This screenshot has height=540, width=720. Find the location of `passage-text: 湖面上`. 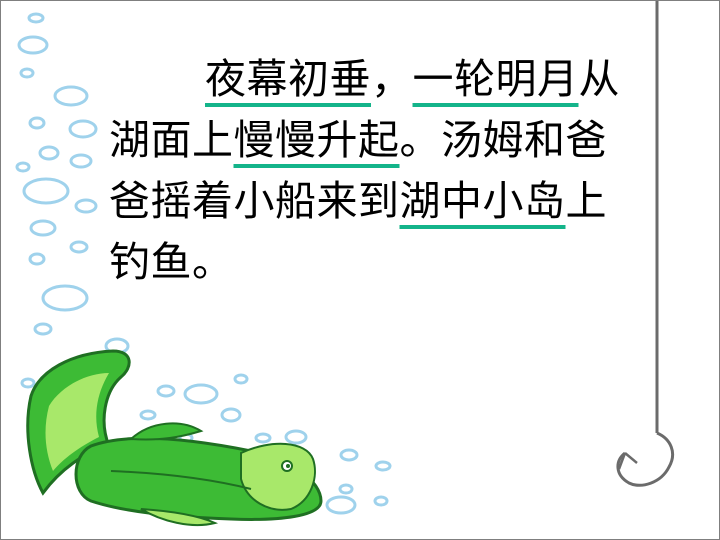

passage-text: 湖面上 is located at coordinates (171, 140).